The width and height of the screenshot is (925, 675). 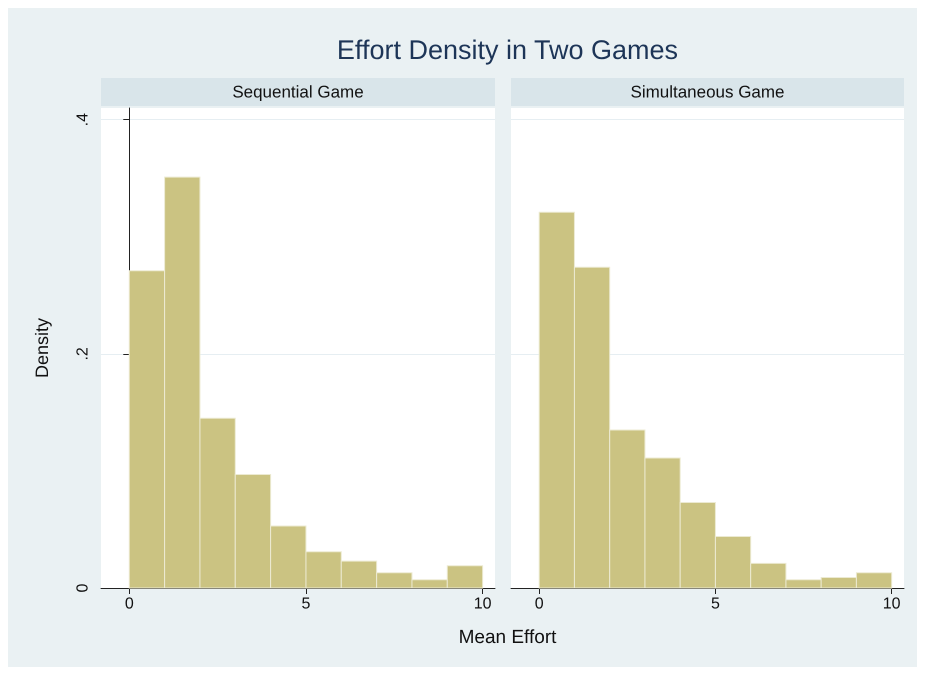 I want to click on chart-title: Effort Density in Two Games, so click(x=507, y=51).